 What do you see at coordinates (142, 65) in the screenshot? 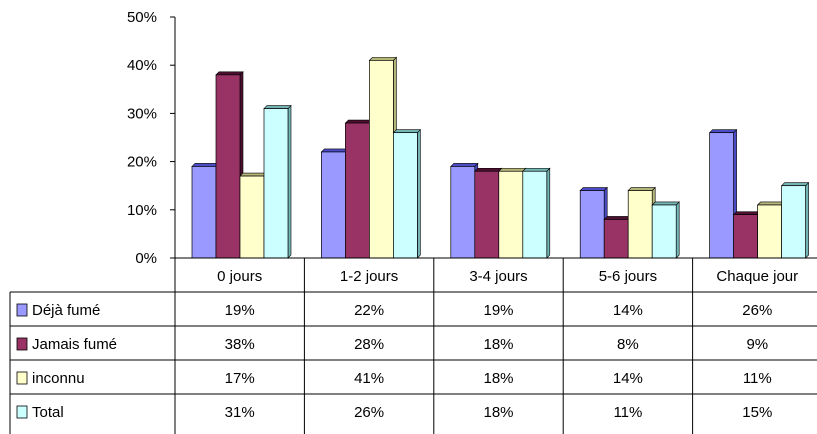
I see `y-tick-label: 40%` at bounding box center [142, 65].